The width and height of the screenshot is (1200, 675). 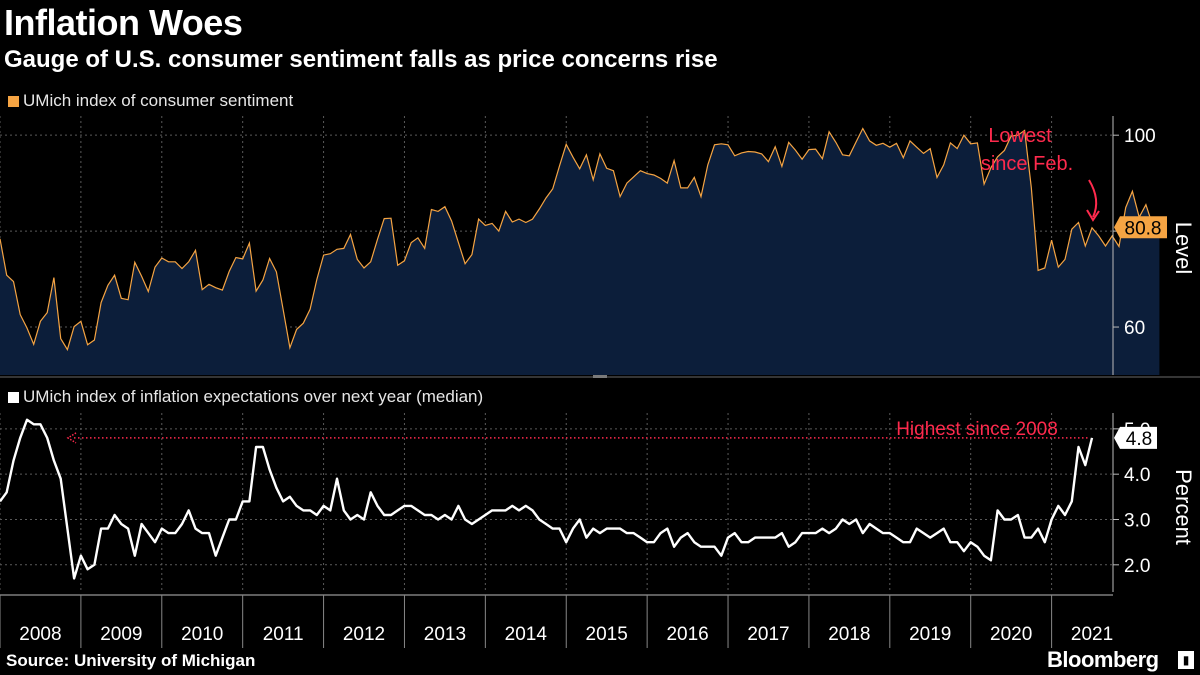 What do you see at coordinates (445, 634) in the screenshot?
I see `xtick-label-2013: 2013` at bounding box center [445, 634].